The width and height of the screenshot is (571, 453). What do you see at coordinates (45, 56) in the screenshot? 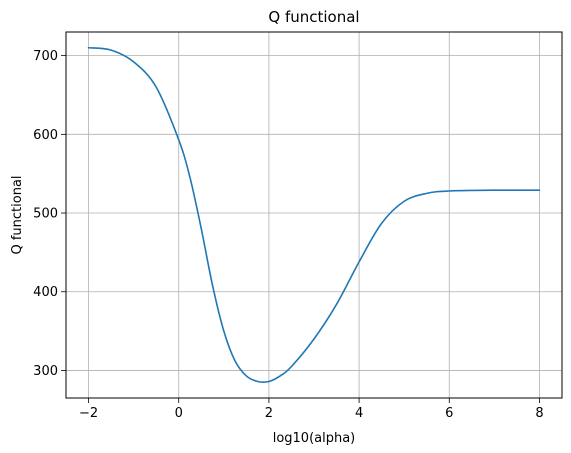
I see `y-tick-label: 700` at bounding box center [45, 56].